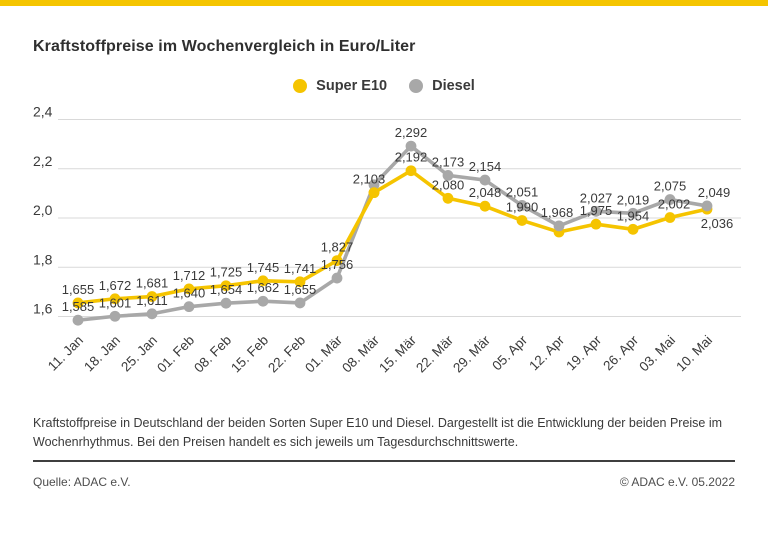  Describe the element at coordinates (546, 352) in the screenshot. I see `x-axis-tick-label: 12. Apr` at that location.